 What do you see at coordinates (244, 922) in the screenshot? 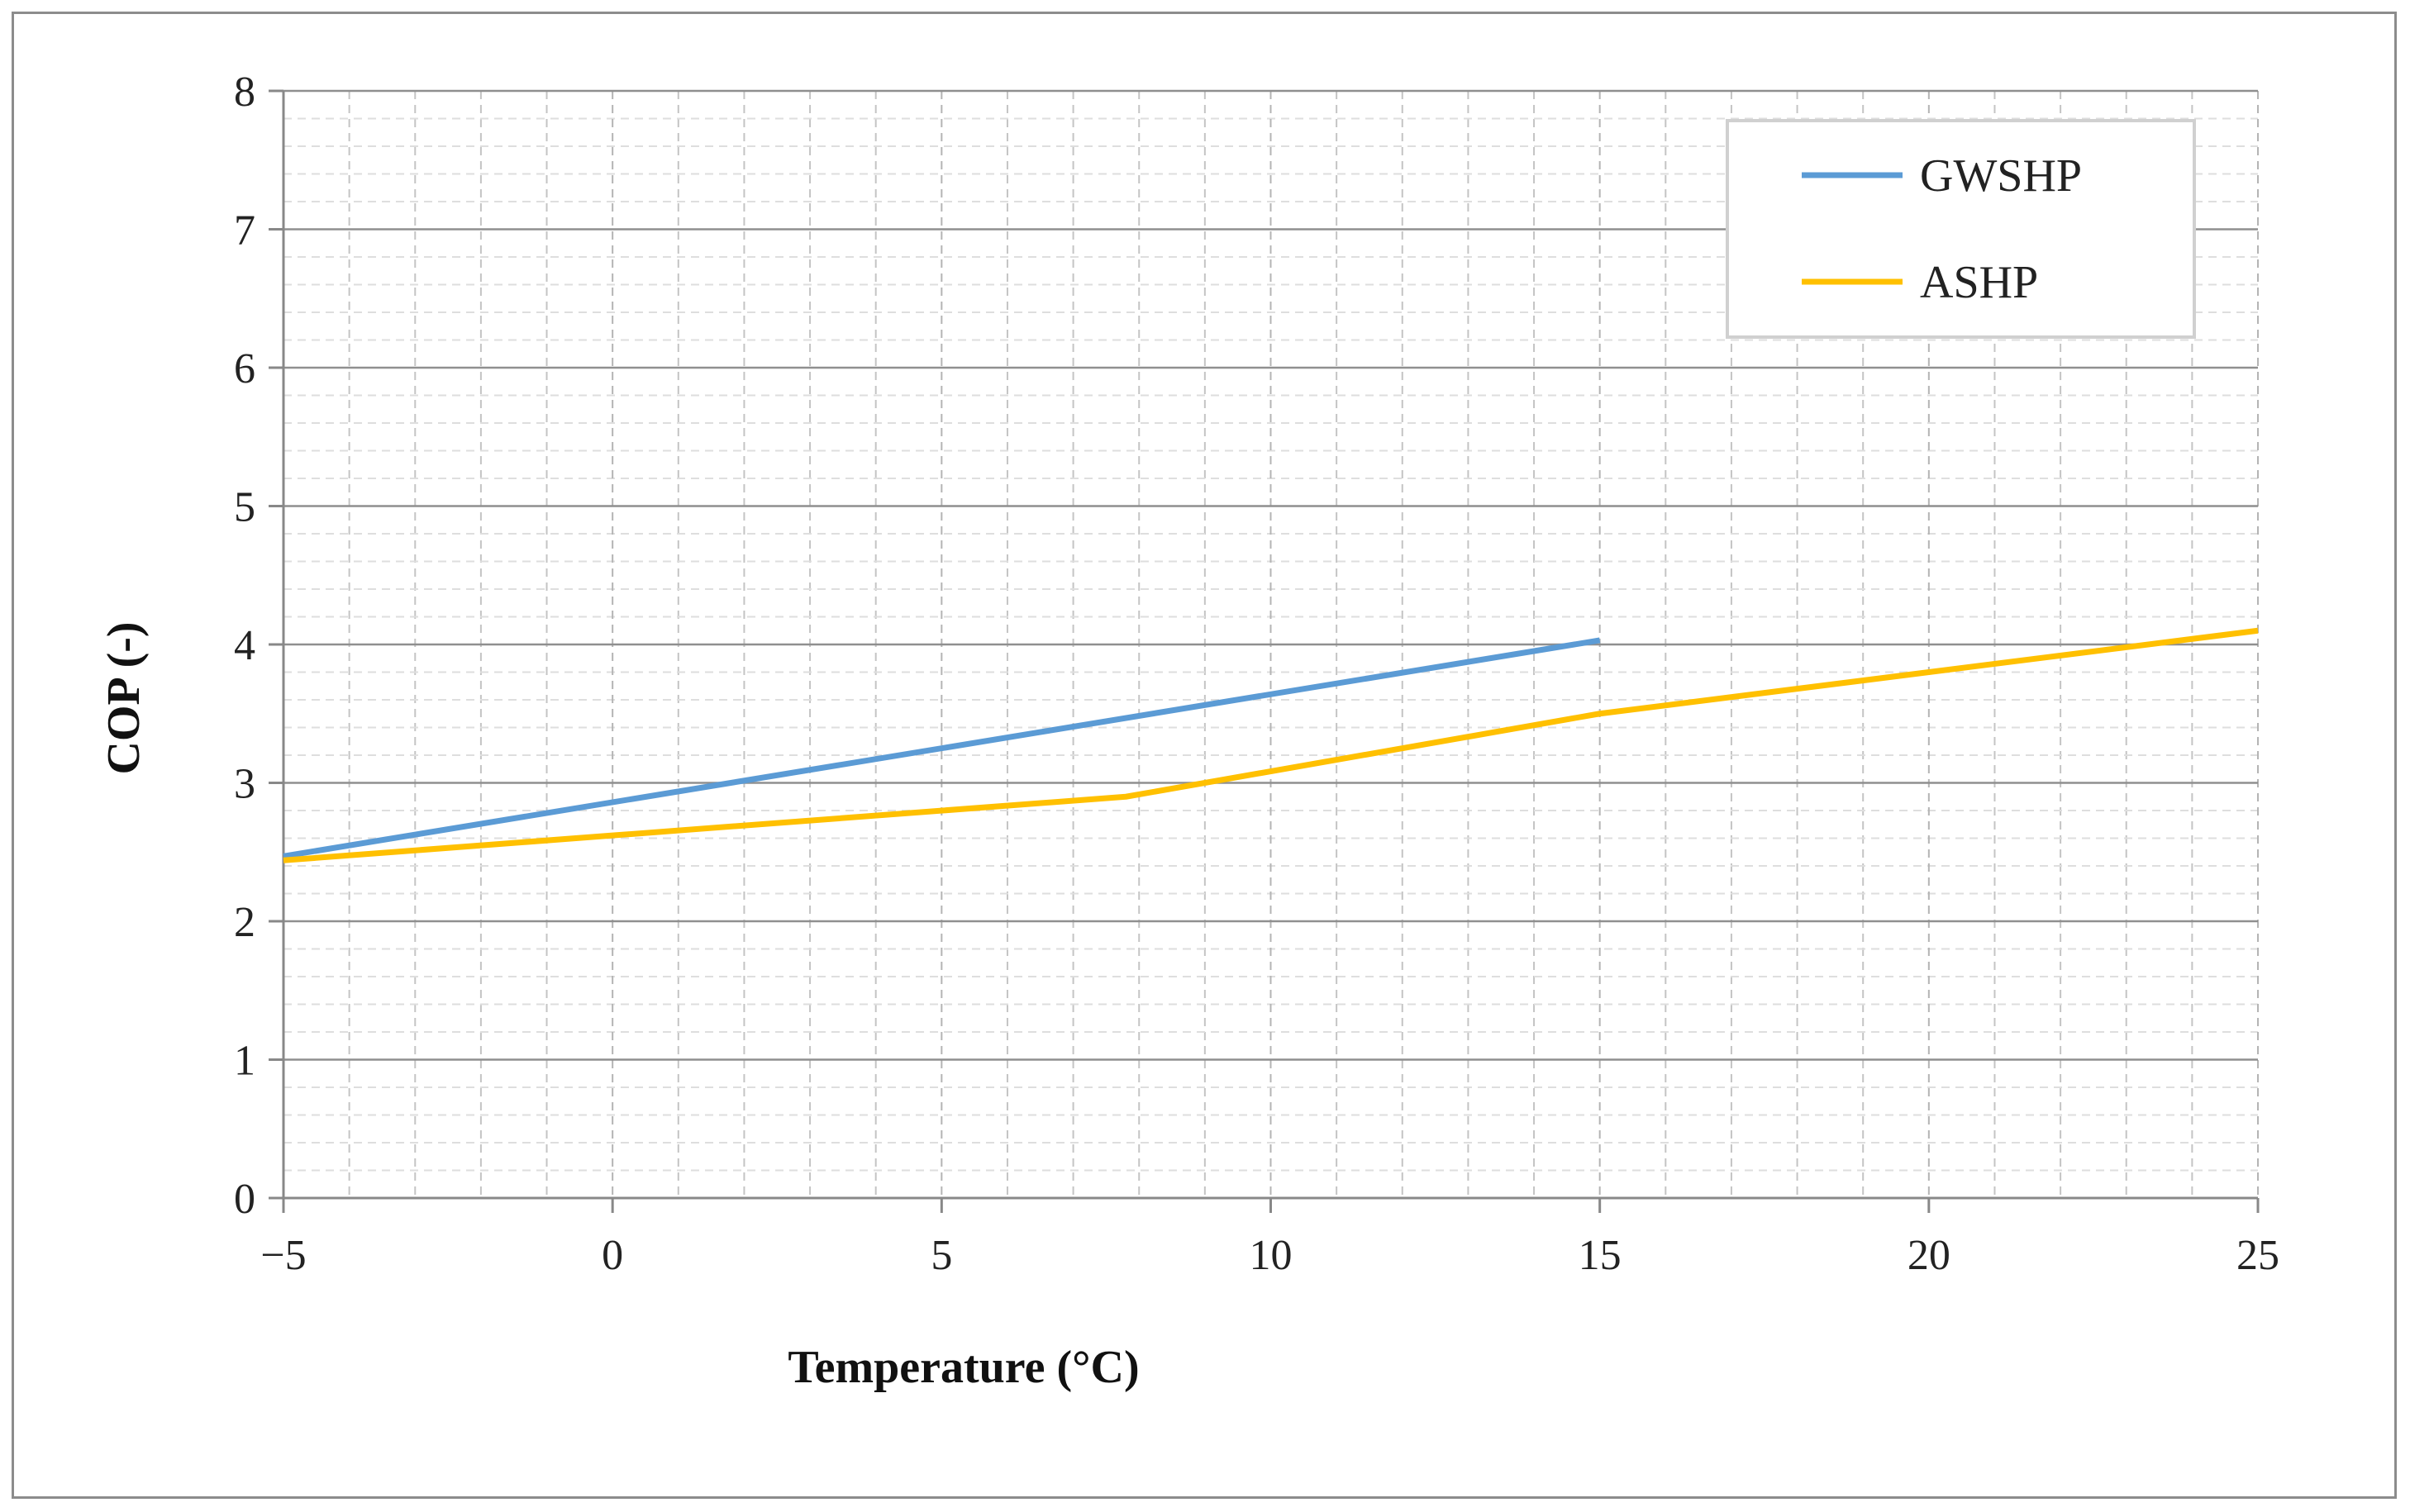
I see `y-tick-label: 2` at bounding box center [244, 922].